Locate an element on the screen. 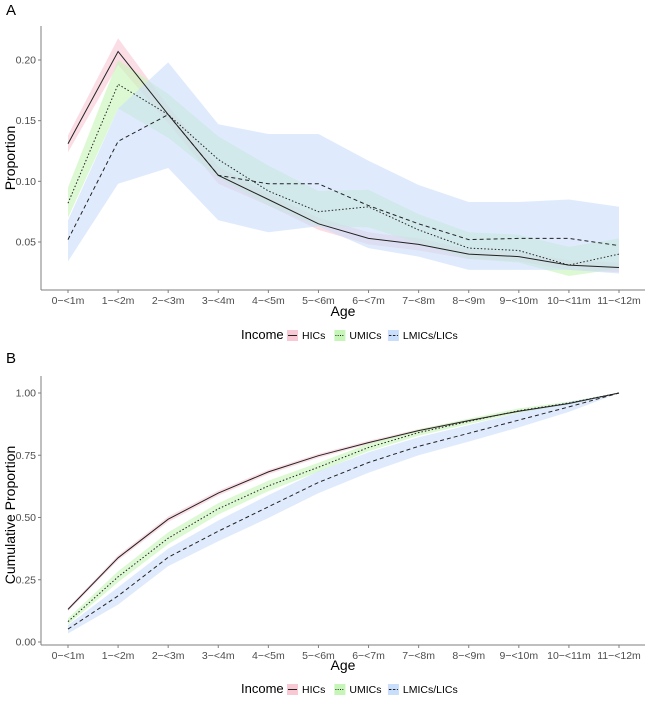 This screenshot has height=702, width=650. panel-b-y-ticks: 0.00 0.25 0.50 0.75 1.00 is located at coordinates (28, 518).